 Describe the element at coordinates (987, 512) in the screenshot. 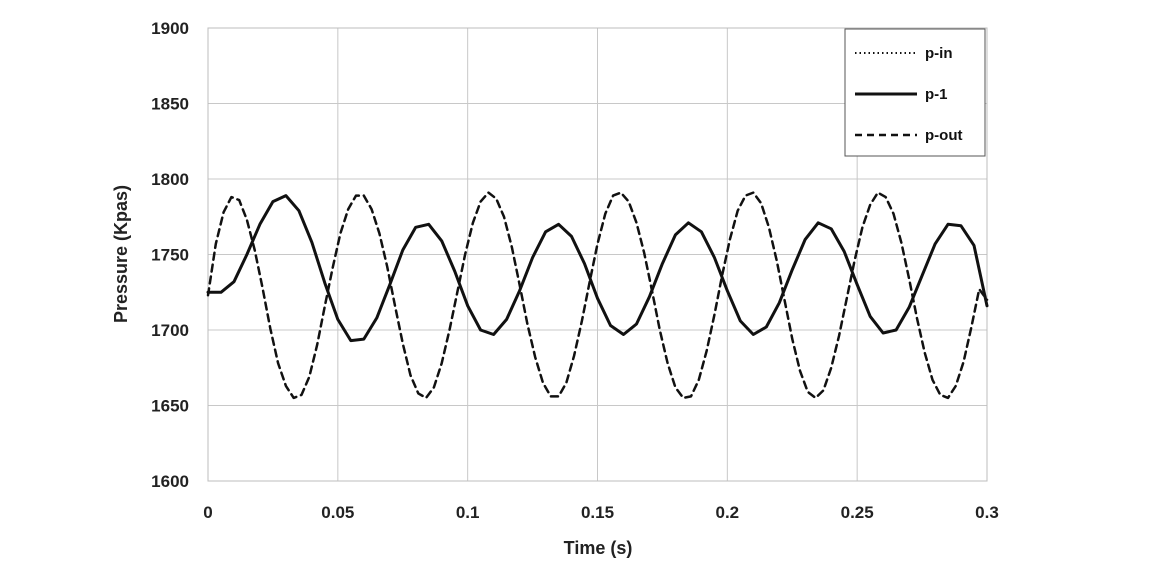

I see `x-tick-label: 0.3` at that location.